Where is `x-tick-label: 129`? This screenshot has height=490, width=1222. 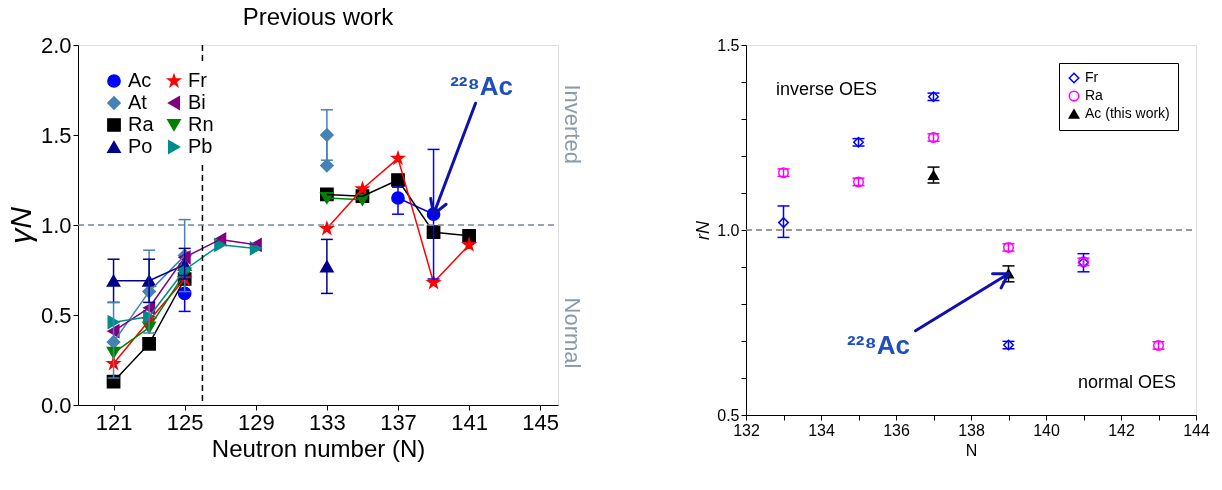 x-tick-label: 129 is located at coordinates (256, 422).